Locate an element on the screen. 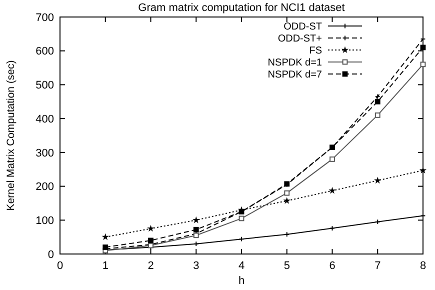  y-tick-label: 100 is located at coordinates (45, 220).